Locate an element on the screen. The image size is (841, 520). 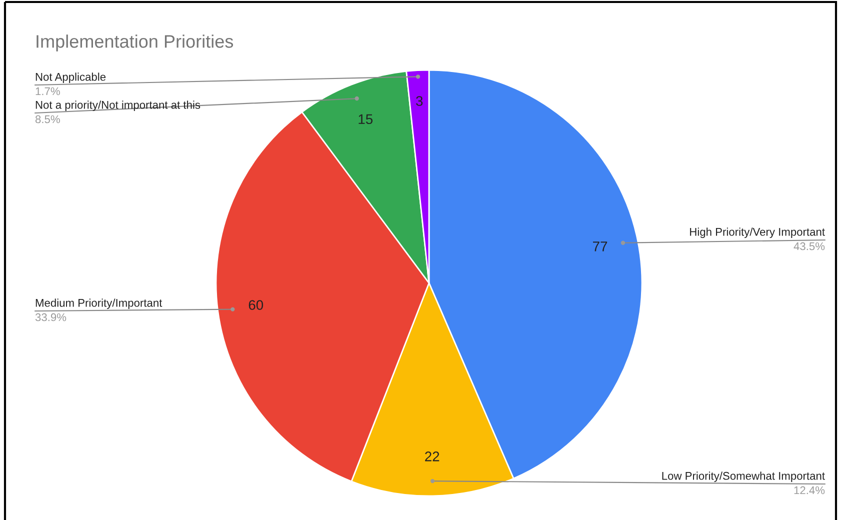
text: 43.5% is located at coordinates (809, 246).